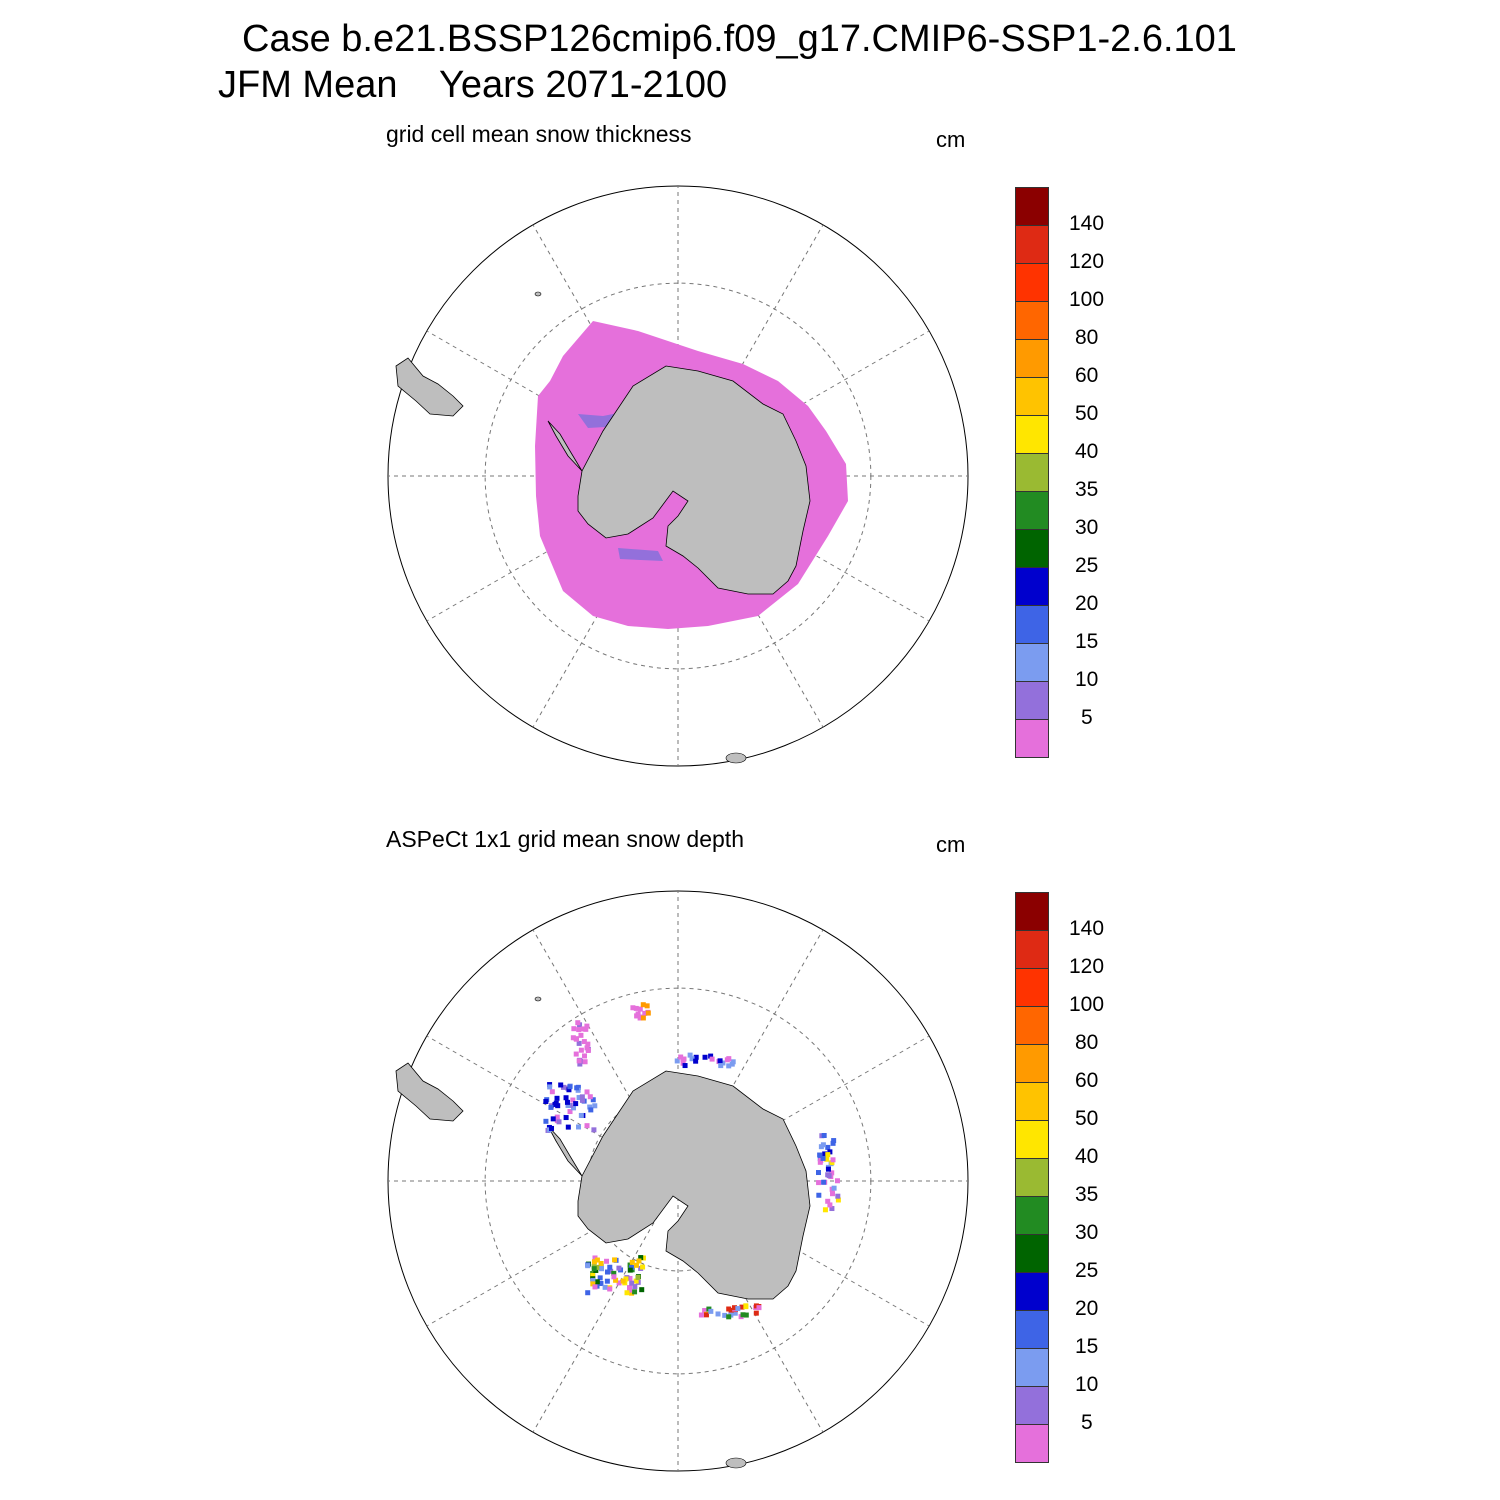 The image size is (1500, 1500). What do you see at coordinates (1087, 1004) in the screenshot?
I see `colorbar-tick-label: 100` at bounding box center [1087, 1004].